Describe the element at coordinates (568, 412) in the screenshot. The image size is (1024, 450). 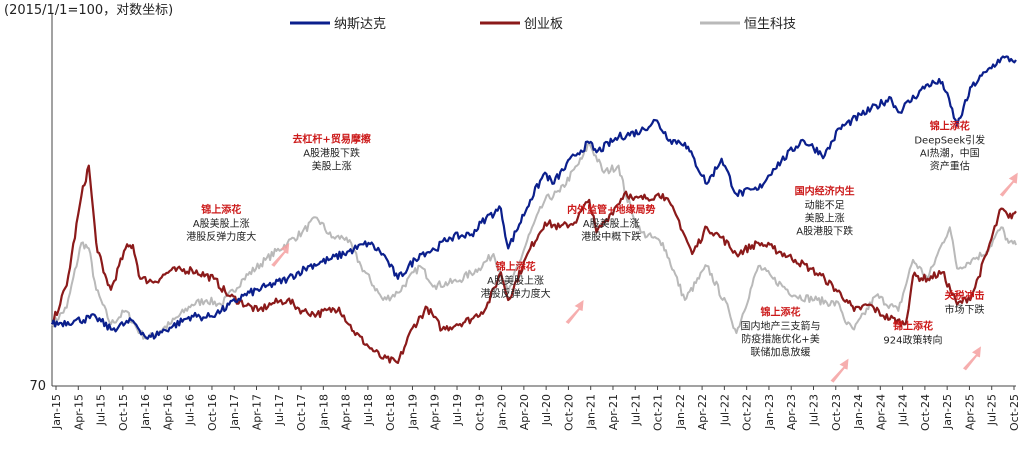
I see `x-tick-label: Oct-20` at that location.